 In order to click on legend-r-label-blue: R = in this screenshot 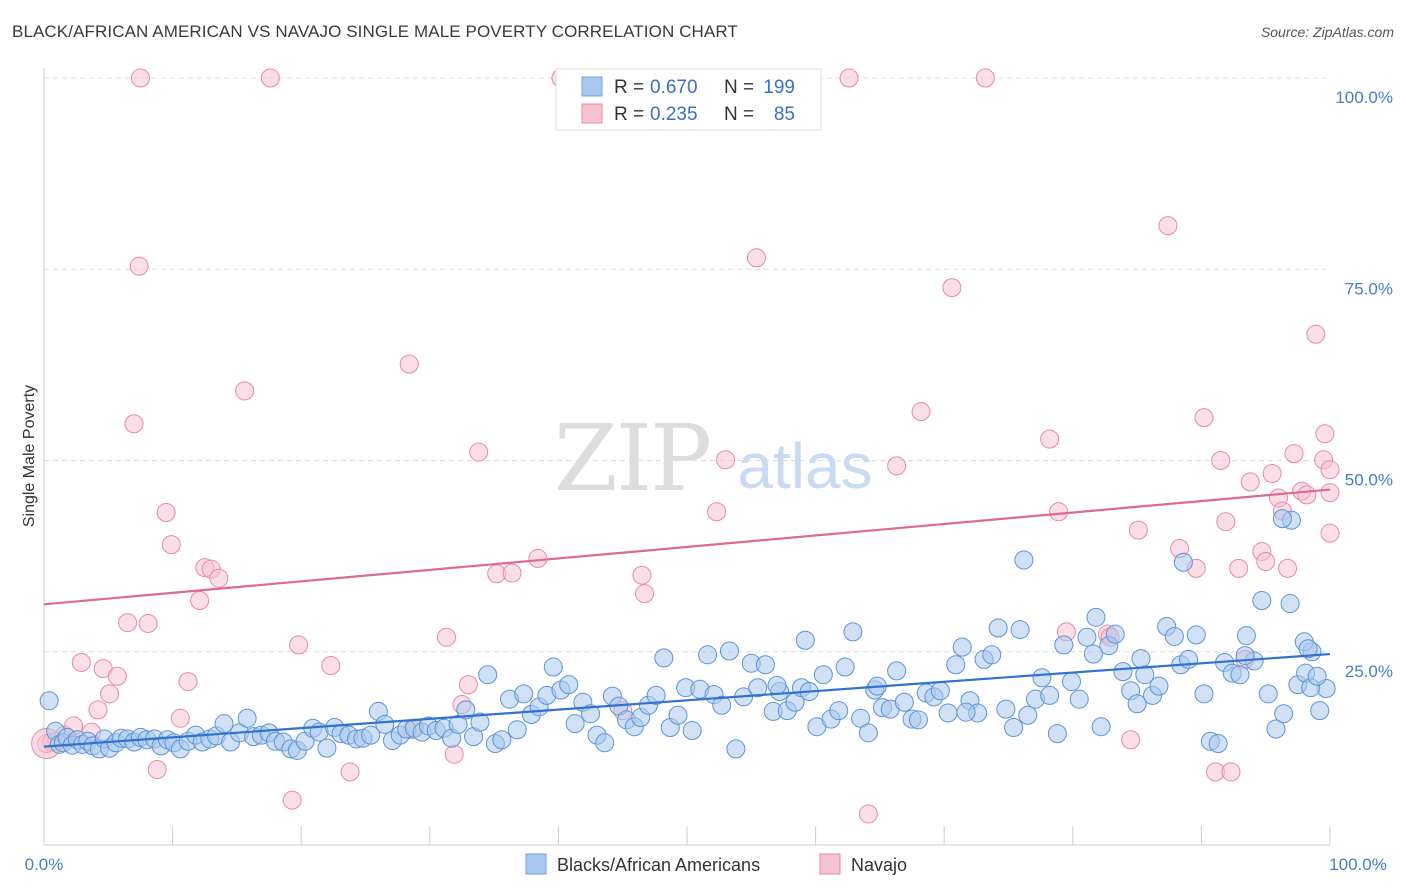, I will do `click(629, 87)`.